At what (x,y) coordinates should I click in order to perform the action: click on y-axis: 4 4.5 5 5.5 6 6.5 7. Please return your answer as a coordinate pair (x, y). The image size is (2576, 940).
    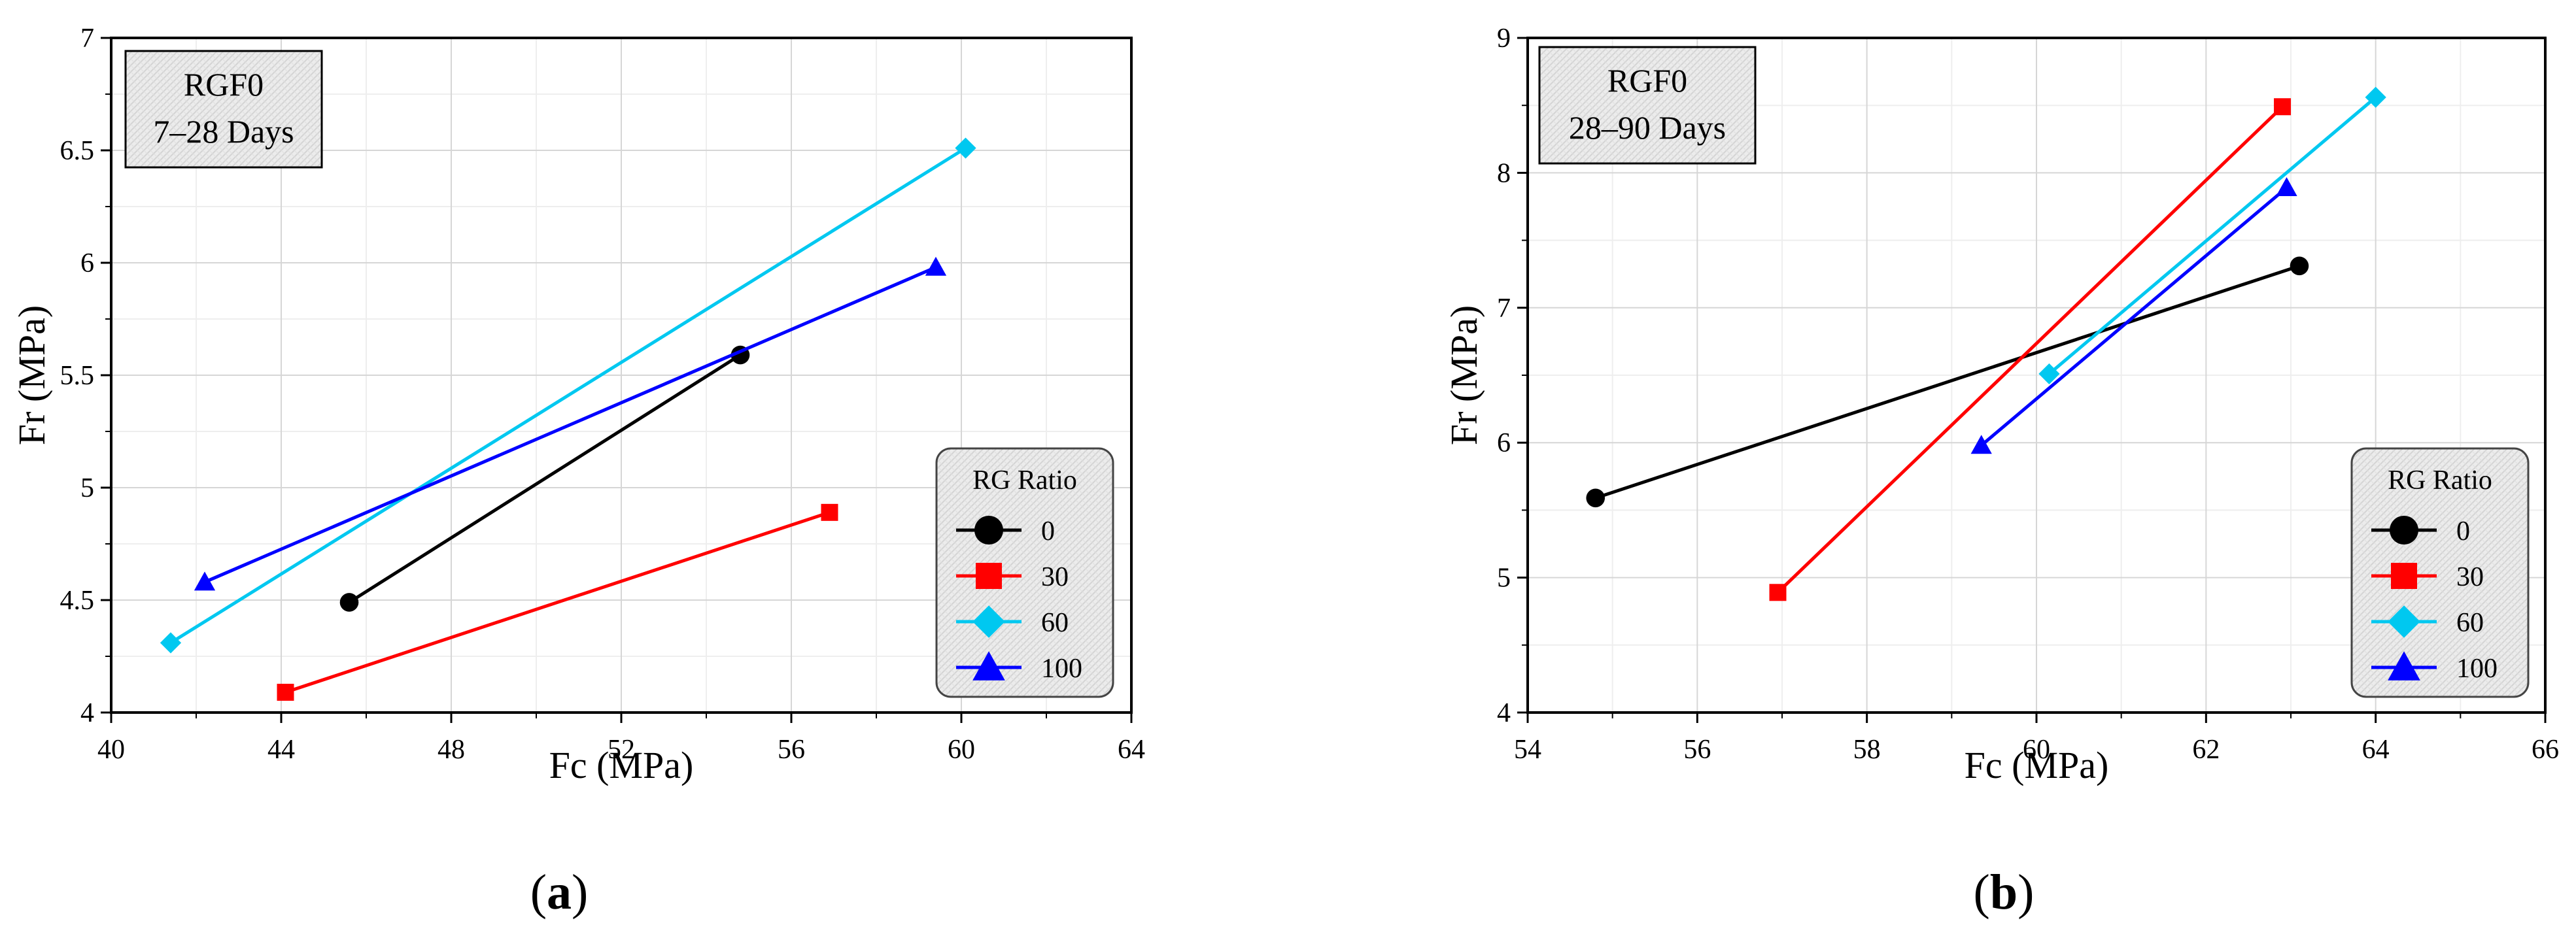
    Looking at the image, I should click on (86, 376).